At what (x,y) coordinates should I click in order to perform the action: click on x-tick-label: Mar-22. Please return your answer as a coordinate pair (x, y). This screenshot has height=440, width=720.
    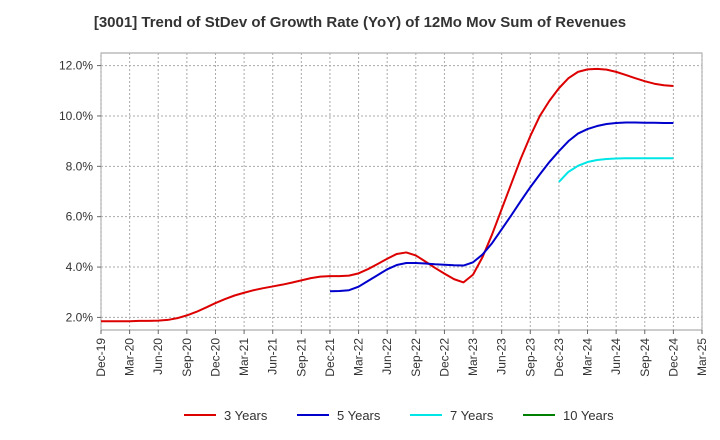
    Looking at the image, I should click on (359, 357).